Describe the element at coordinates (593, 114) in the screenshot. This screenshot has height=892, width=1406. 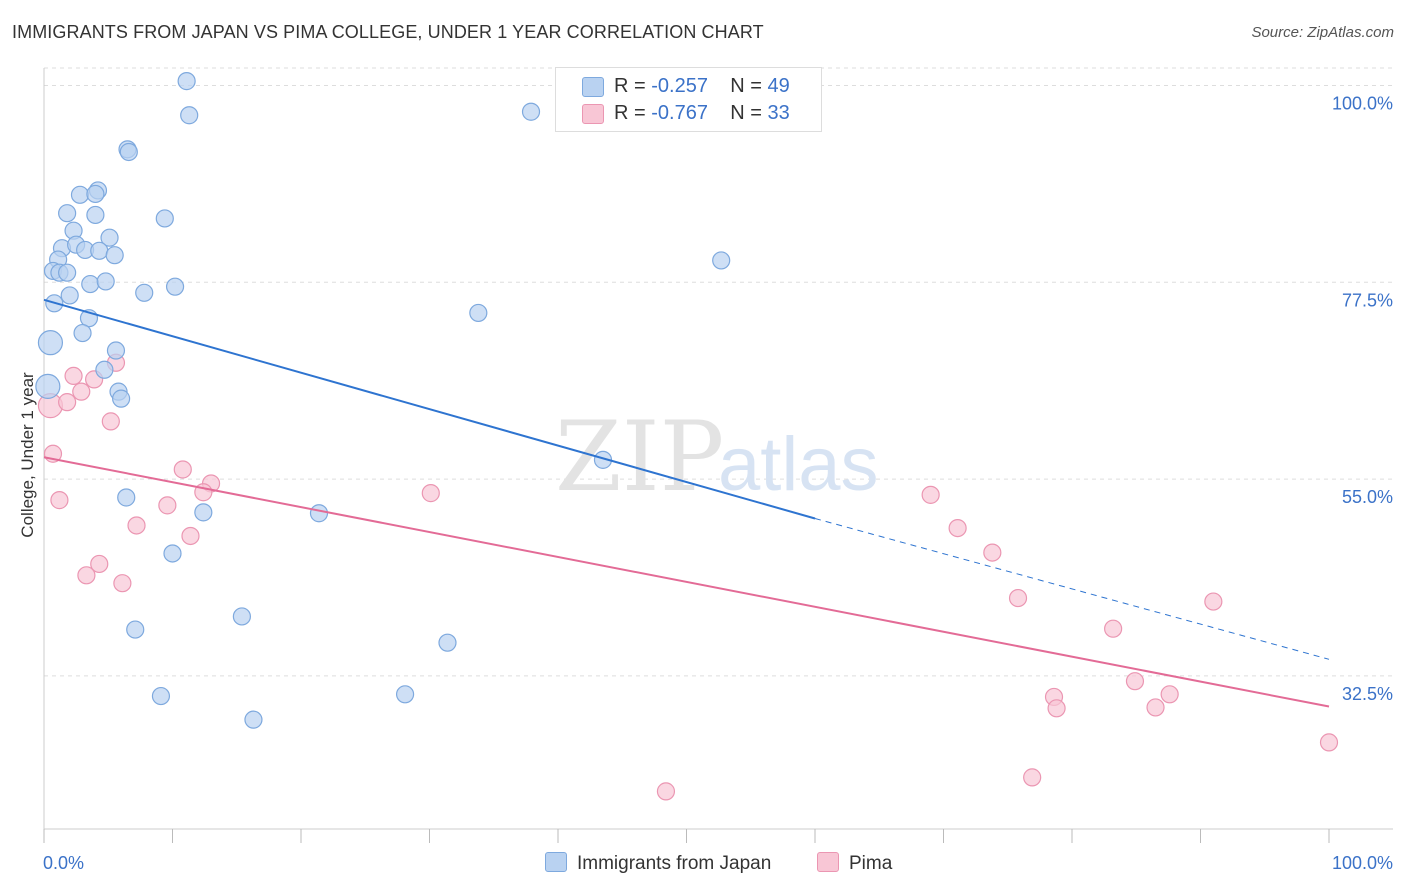
I see `legend-swatch-pima` at that location.